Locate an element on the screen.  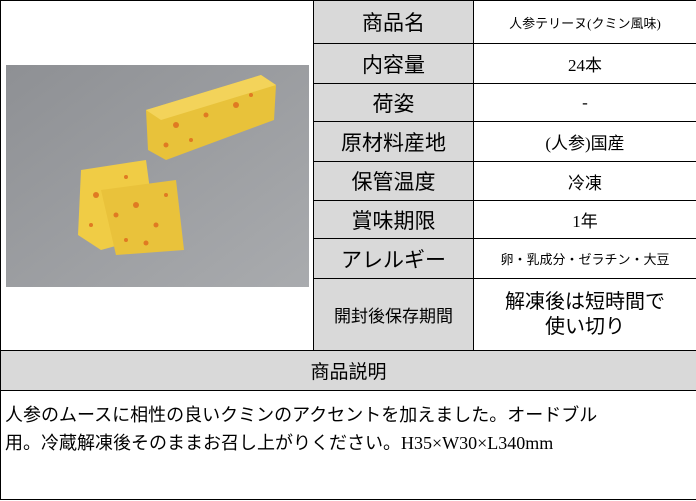
table-row: 原材料産地 (人参)国産 is located at coordinates (348, 141).